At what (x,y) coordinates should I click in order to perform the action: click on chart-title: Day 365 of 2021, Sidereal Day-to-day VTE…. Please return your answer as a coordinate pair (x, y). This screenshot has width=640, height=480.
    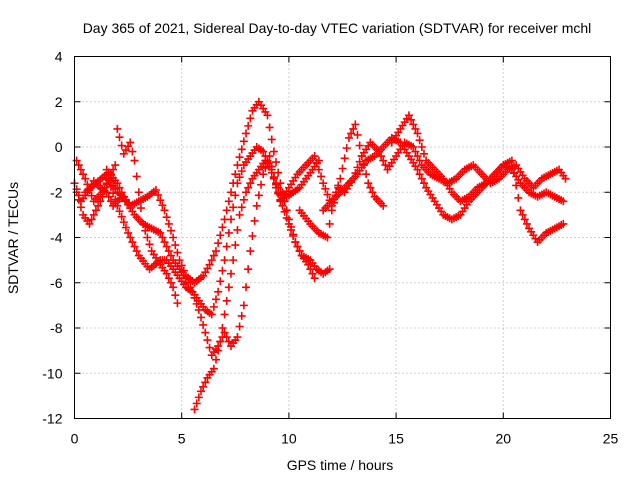
    Looking at the image, I should click on (337, 28).